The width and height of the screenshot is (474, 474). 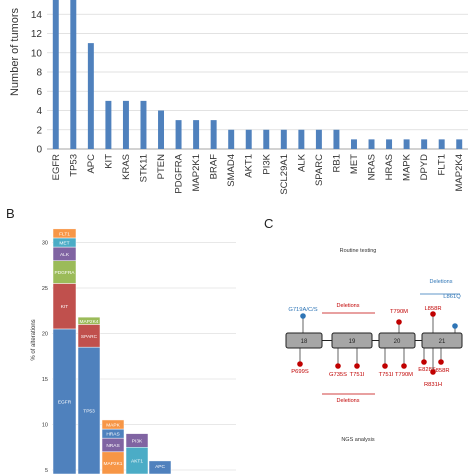 What do you see at coordinates (34, 339) in the screenshot?
I see `panel-b-y-axis-label: % of alterations` at bounding box center [34, 339].